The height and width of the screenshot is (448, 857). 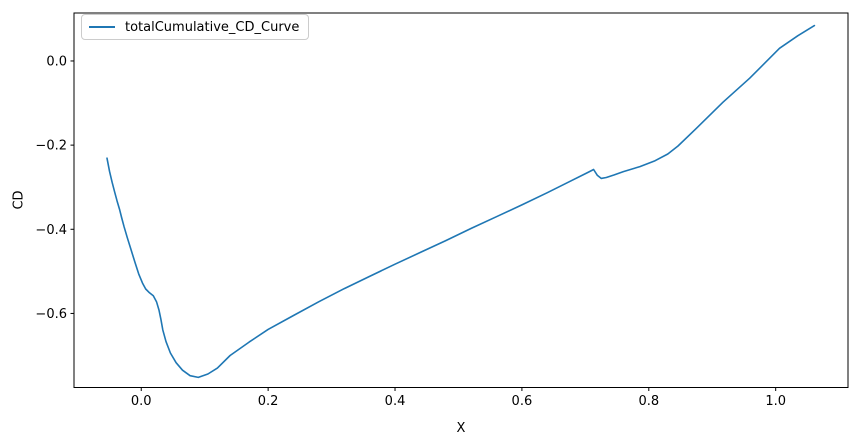 I want to click on legend-entry-label: totalCumulative_CD_Curve, so click(x=212, y=27).